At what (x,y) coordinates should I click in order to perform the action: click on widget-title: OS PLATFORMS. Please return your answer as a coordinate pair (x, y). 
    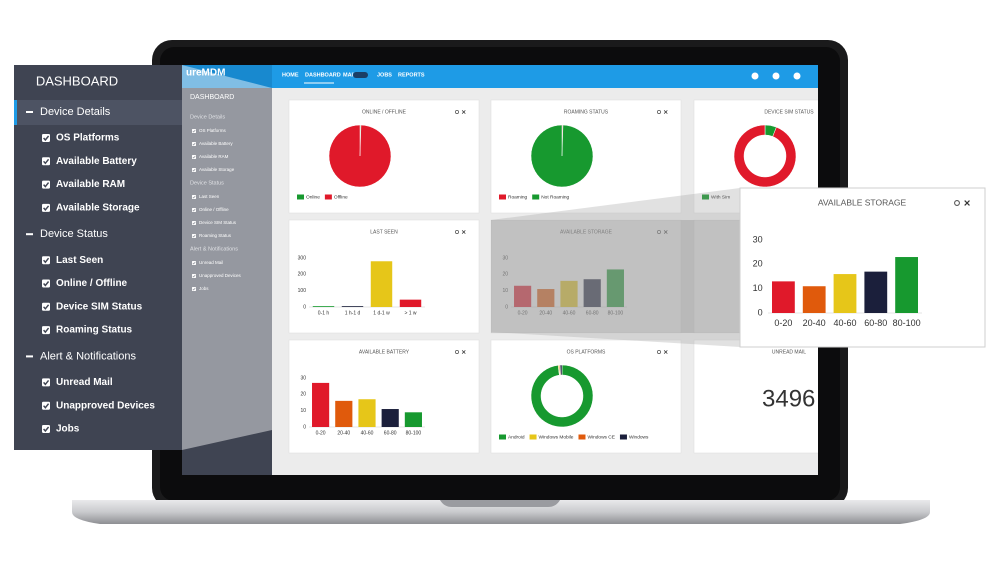
    Looking at the image, I should click on (586, 352).